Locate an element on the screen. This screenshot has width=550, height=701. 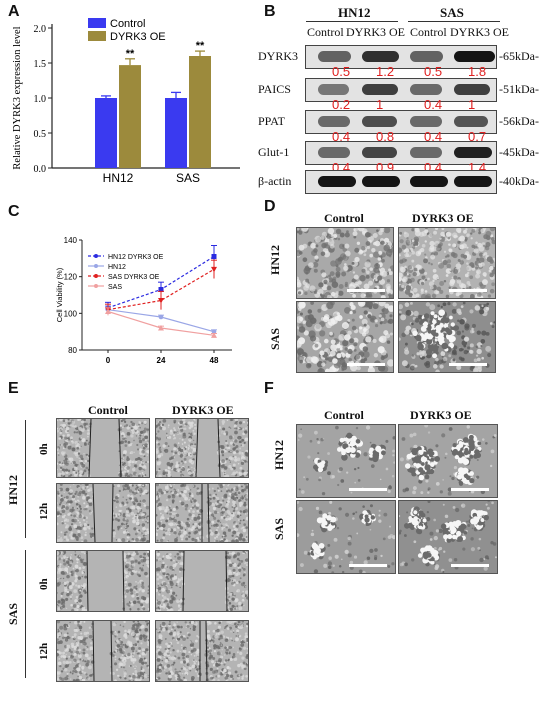
col-label-oe-f: DYRK3 OE is located at coordinates (441, 415).